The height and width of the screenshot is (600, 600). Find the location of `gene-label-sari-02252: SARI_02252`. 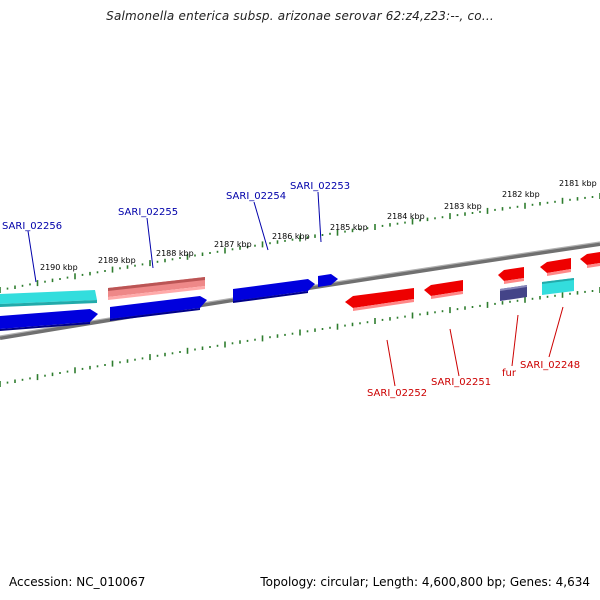

gene-label-sari-02252: SARI_02252 is located at coordinates (397, 393).